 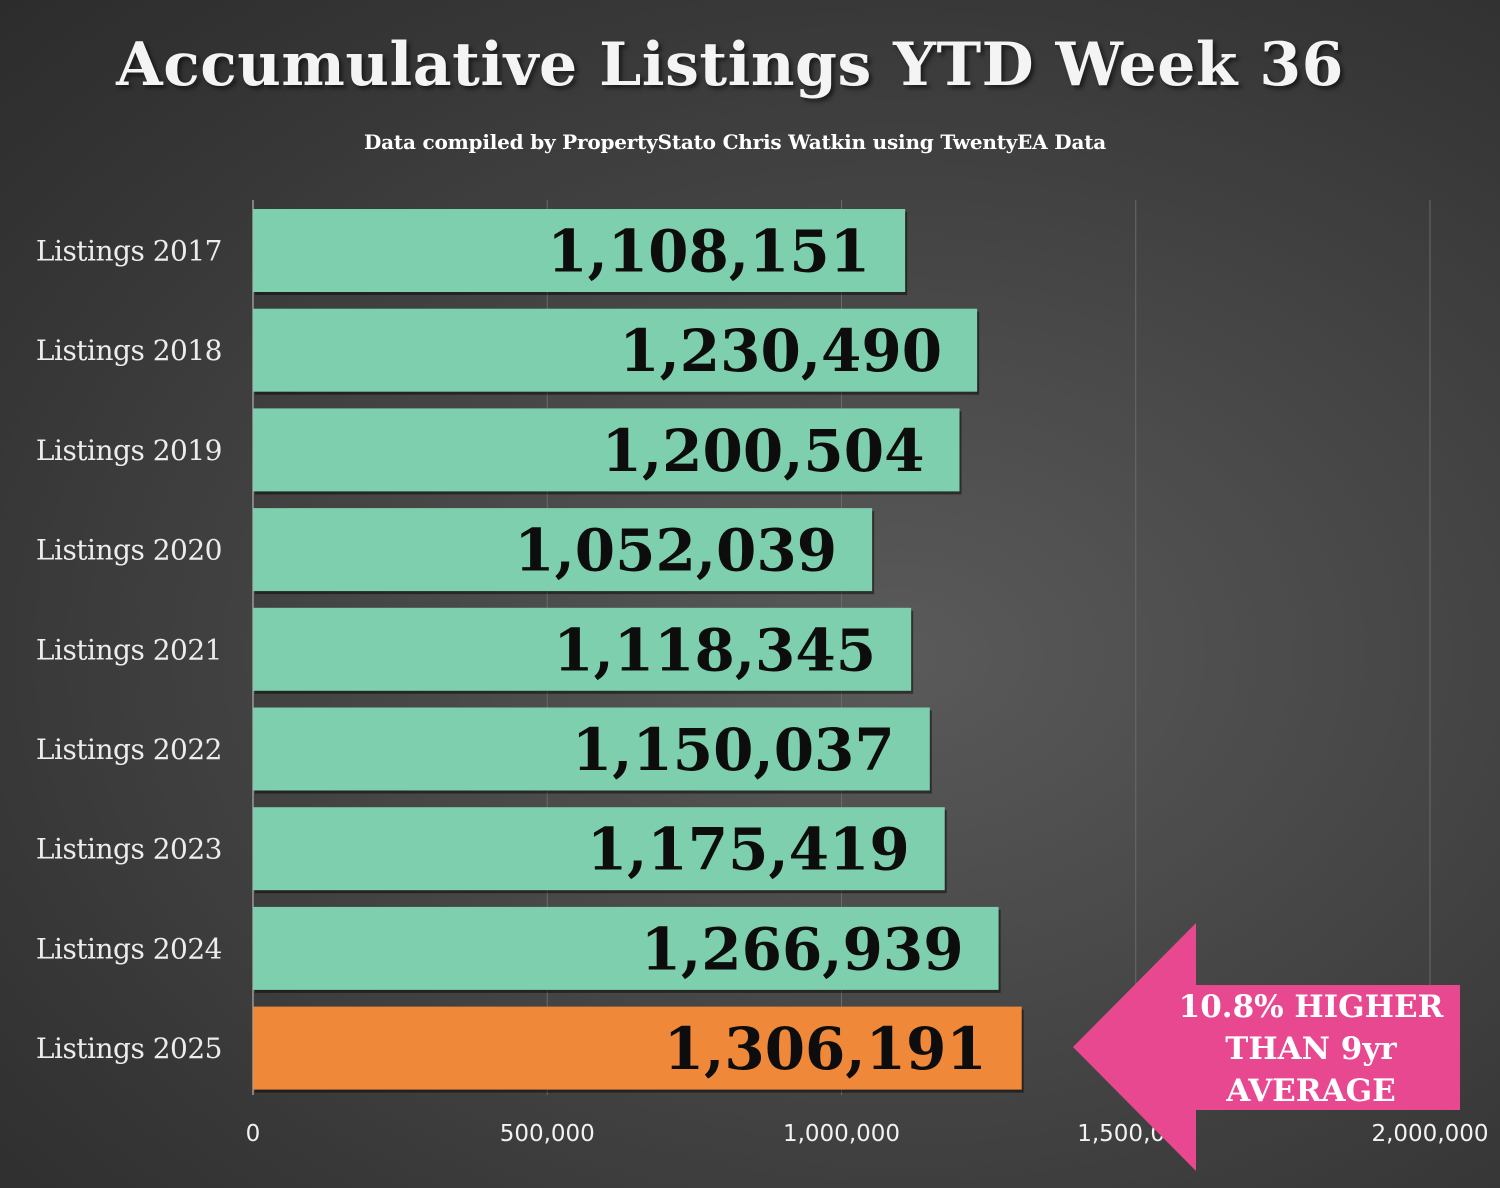 What do you see at coordinates (730, 65) in the screenshot?
I see `chart-title: Accumulative Listings YTD Week 36` at bounding box center [730, 65].